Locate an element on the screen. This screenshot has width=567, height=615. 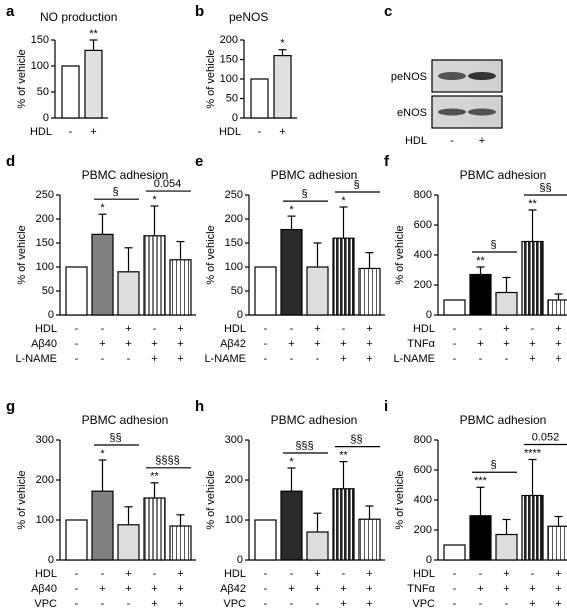
condition-label: TNFα is located at coordinates (421, 344).